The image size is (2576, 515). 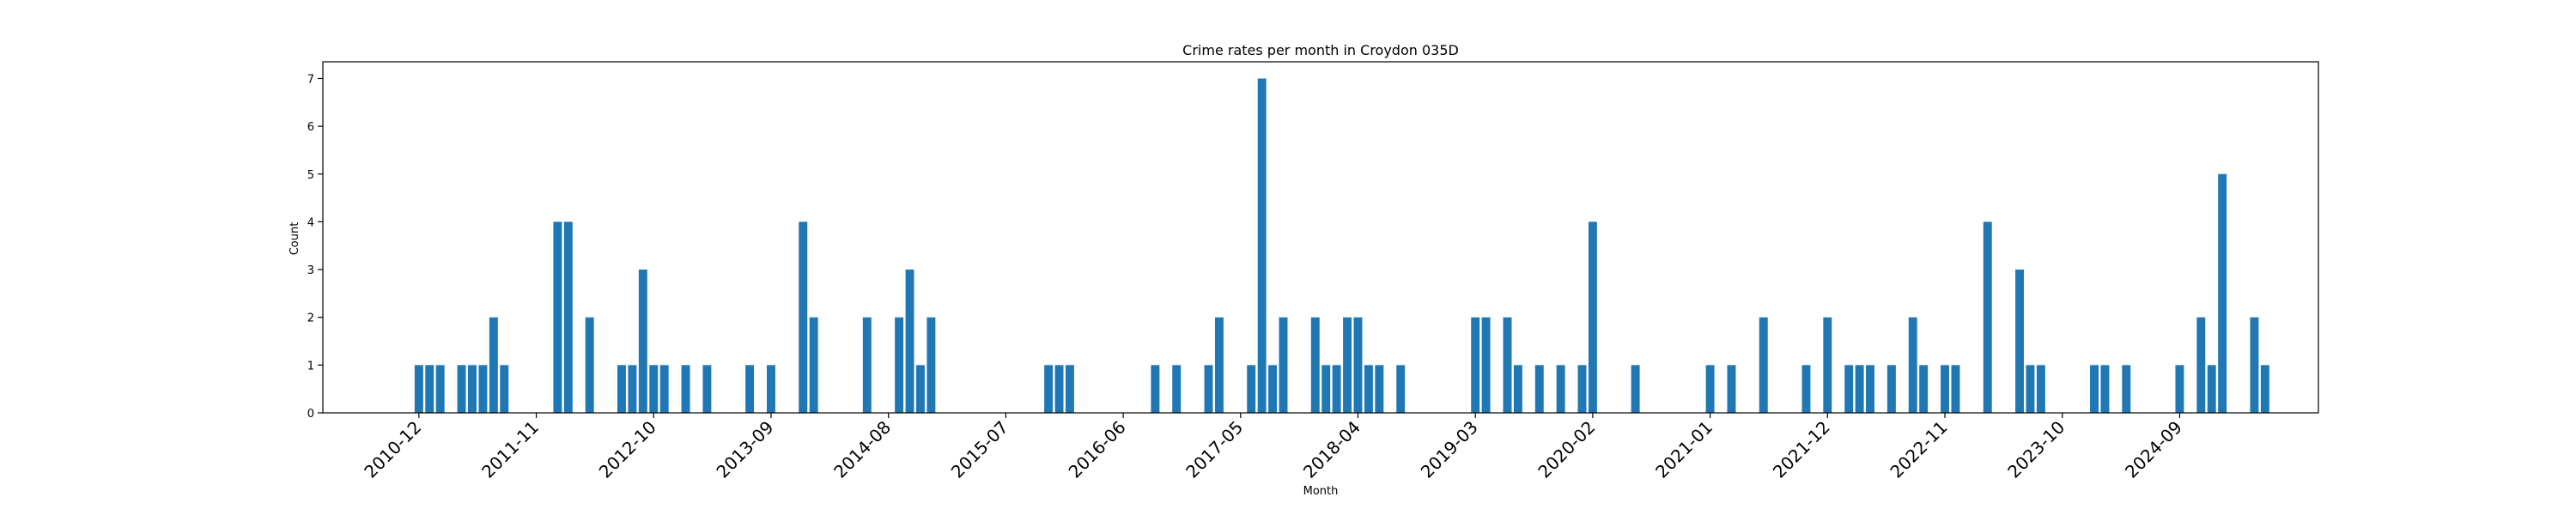 I want to click on y-tick-label: 6, so click(x=311, y=127).